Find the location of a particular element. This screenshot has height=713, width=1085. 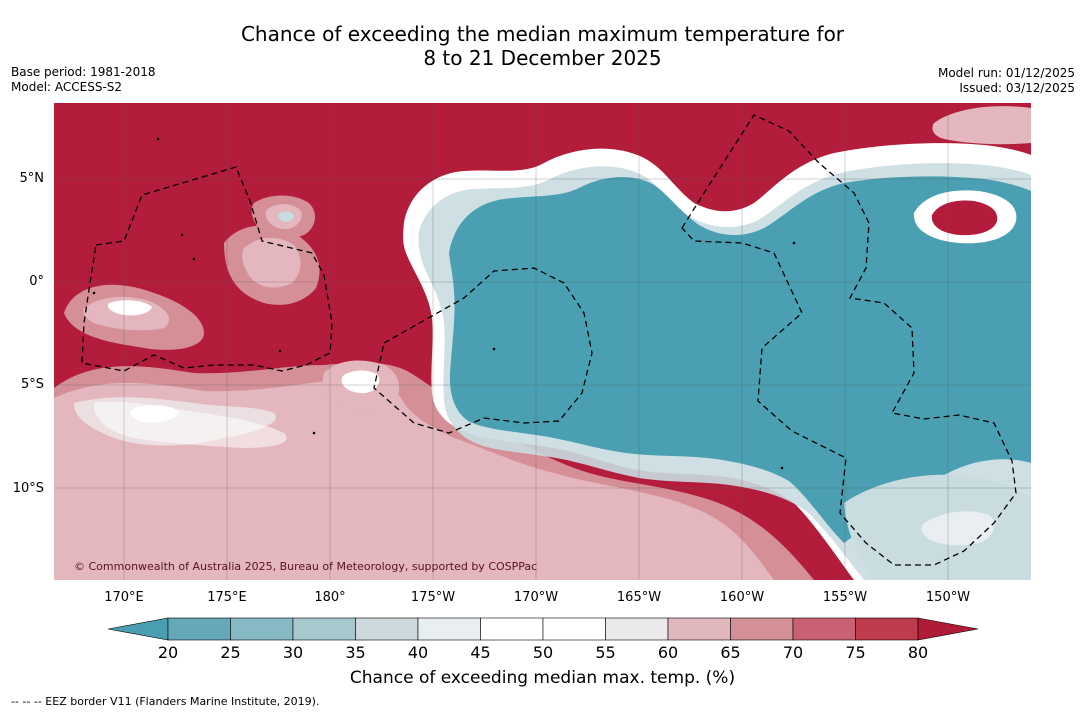

lon-label-165w: 165°W is located at coordinates (639, 597).